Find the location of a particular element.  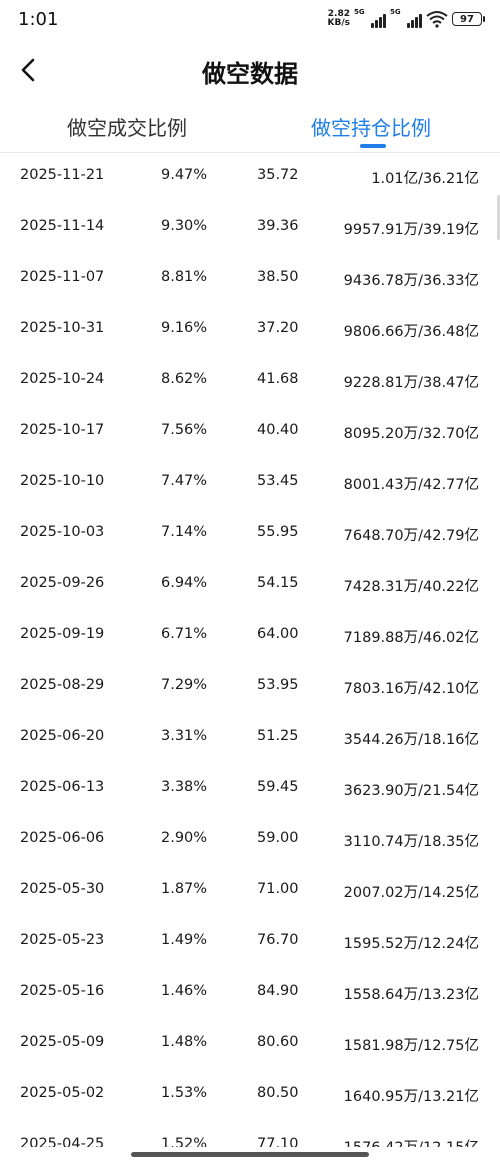

table-row: 2025-11-07 8.81% 38.50 9436.78万/36.33亿 is located at coordinates (250, 280).